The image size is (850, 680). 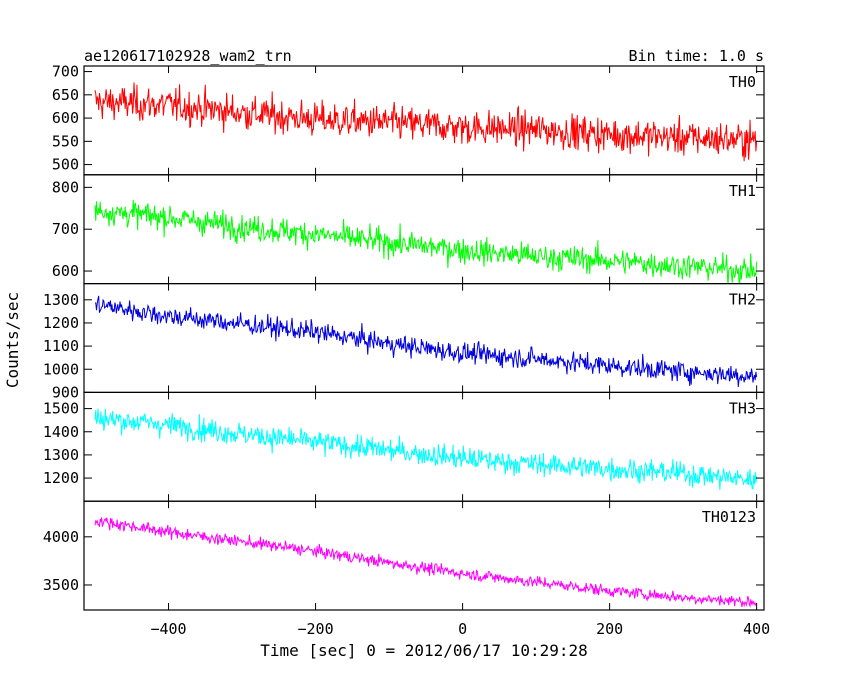 I want to click on panel-th0: 500 550 600 650 700 TH0, so click(x=408, y=119).